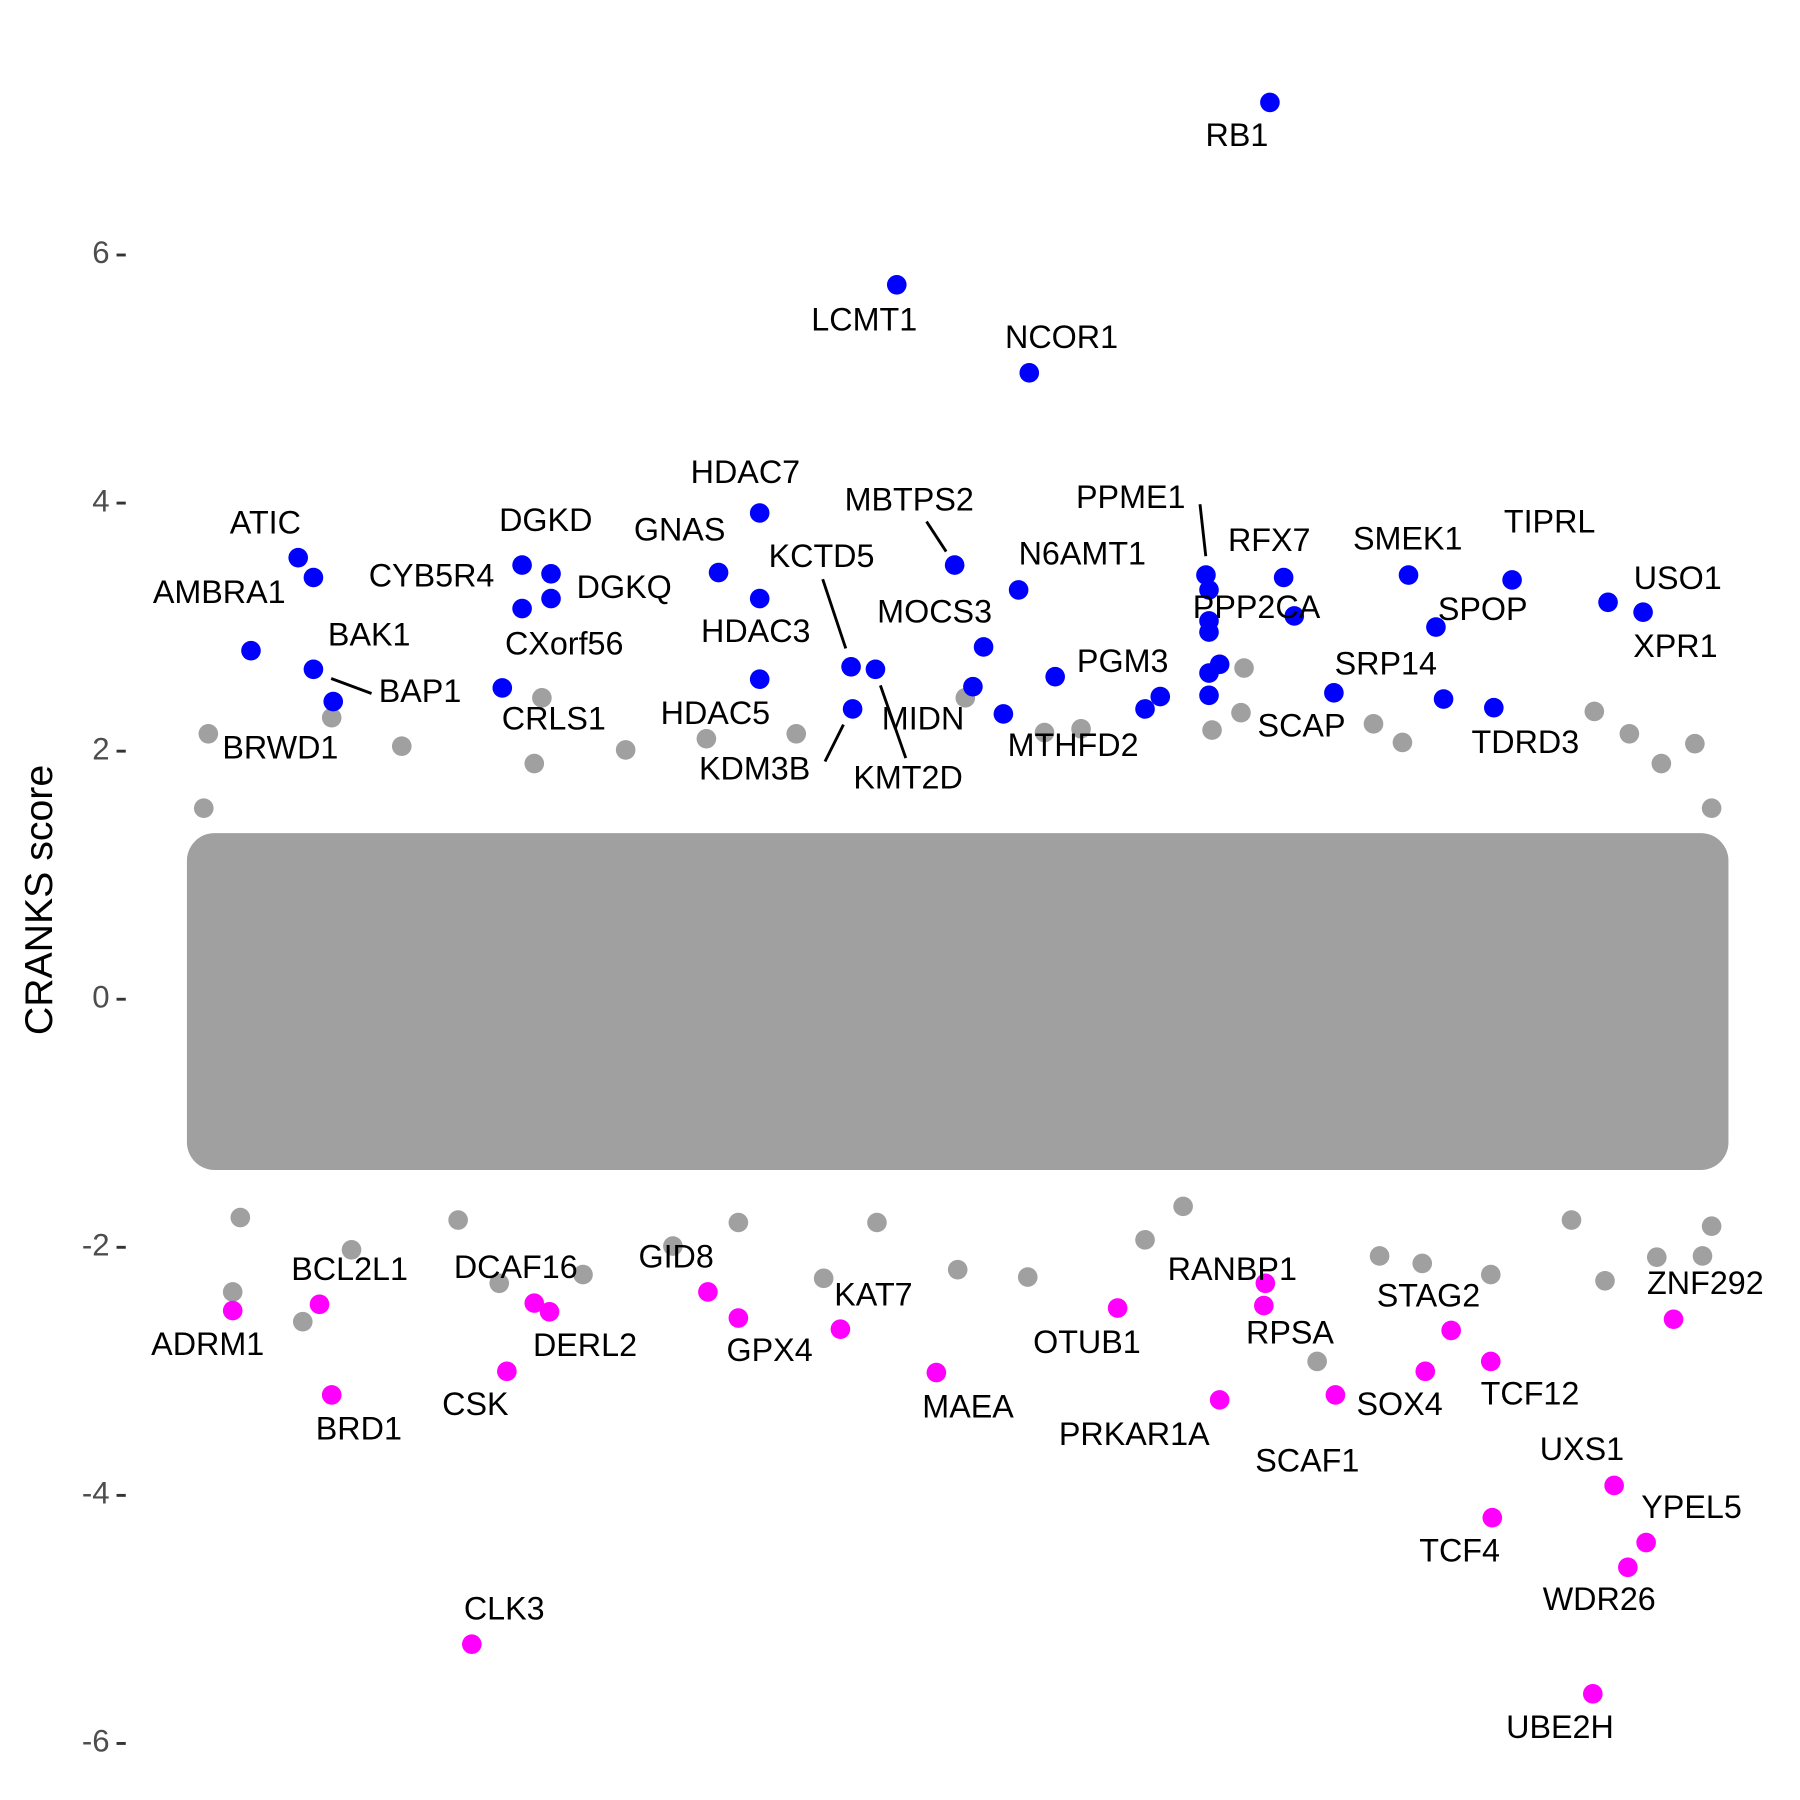  What do you see at coordinates (1237, 135) in the screenshot?
I see `point-label: RB1` at bounding box center [1237, 135].